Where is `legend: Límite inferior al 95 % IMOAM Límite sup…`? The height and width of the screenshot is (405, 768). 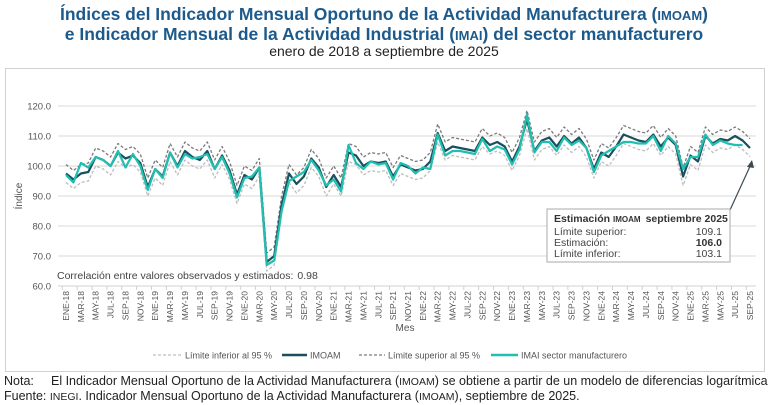
legend: Límite inferior al 95 % IMOAM Límite sup… is located at coordinates (390, 356).